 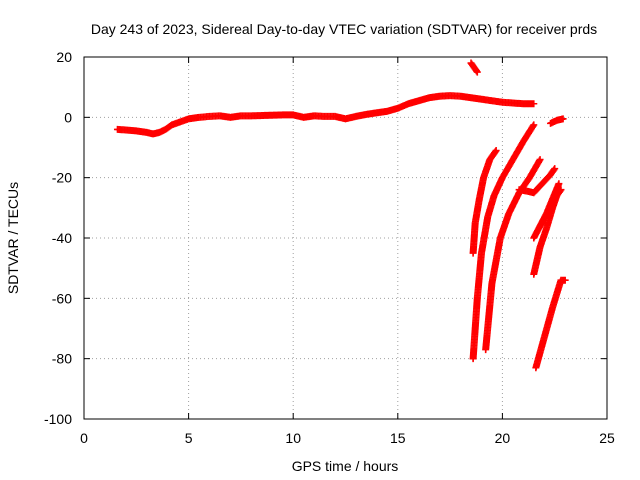 I want to click on series-late-segment, so click(x=557, y=121).